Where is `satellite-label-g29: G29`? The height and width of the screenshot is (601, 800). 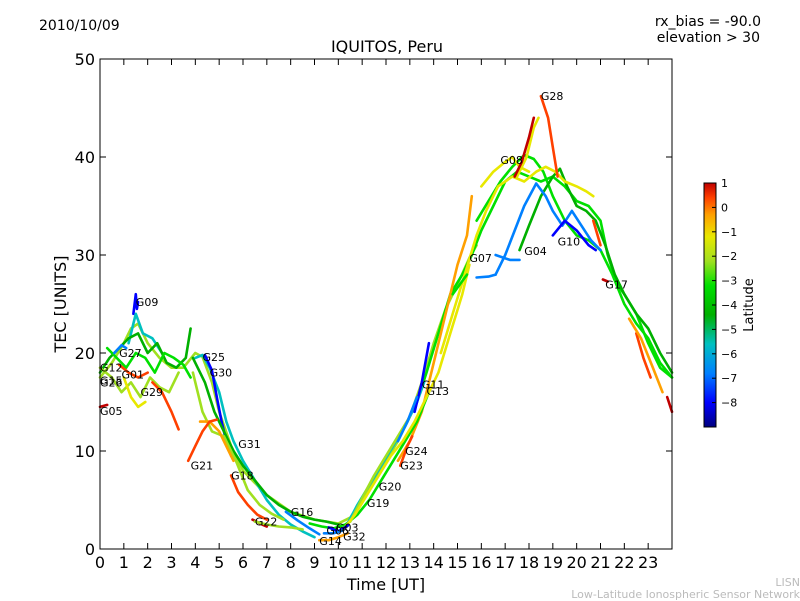
satellite-label-g29: G29 is located at coordinates (152, 392).